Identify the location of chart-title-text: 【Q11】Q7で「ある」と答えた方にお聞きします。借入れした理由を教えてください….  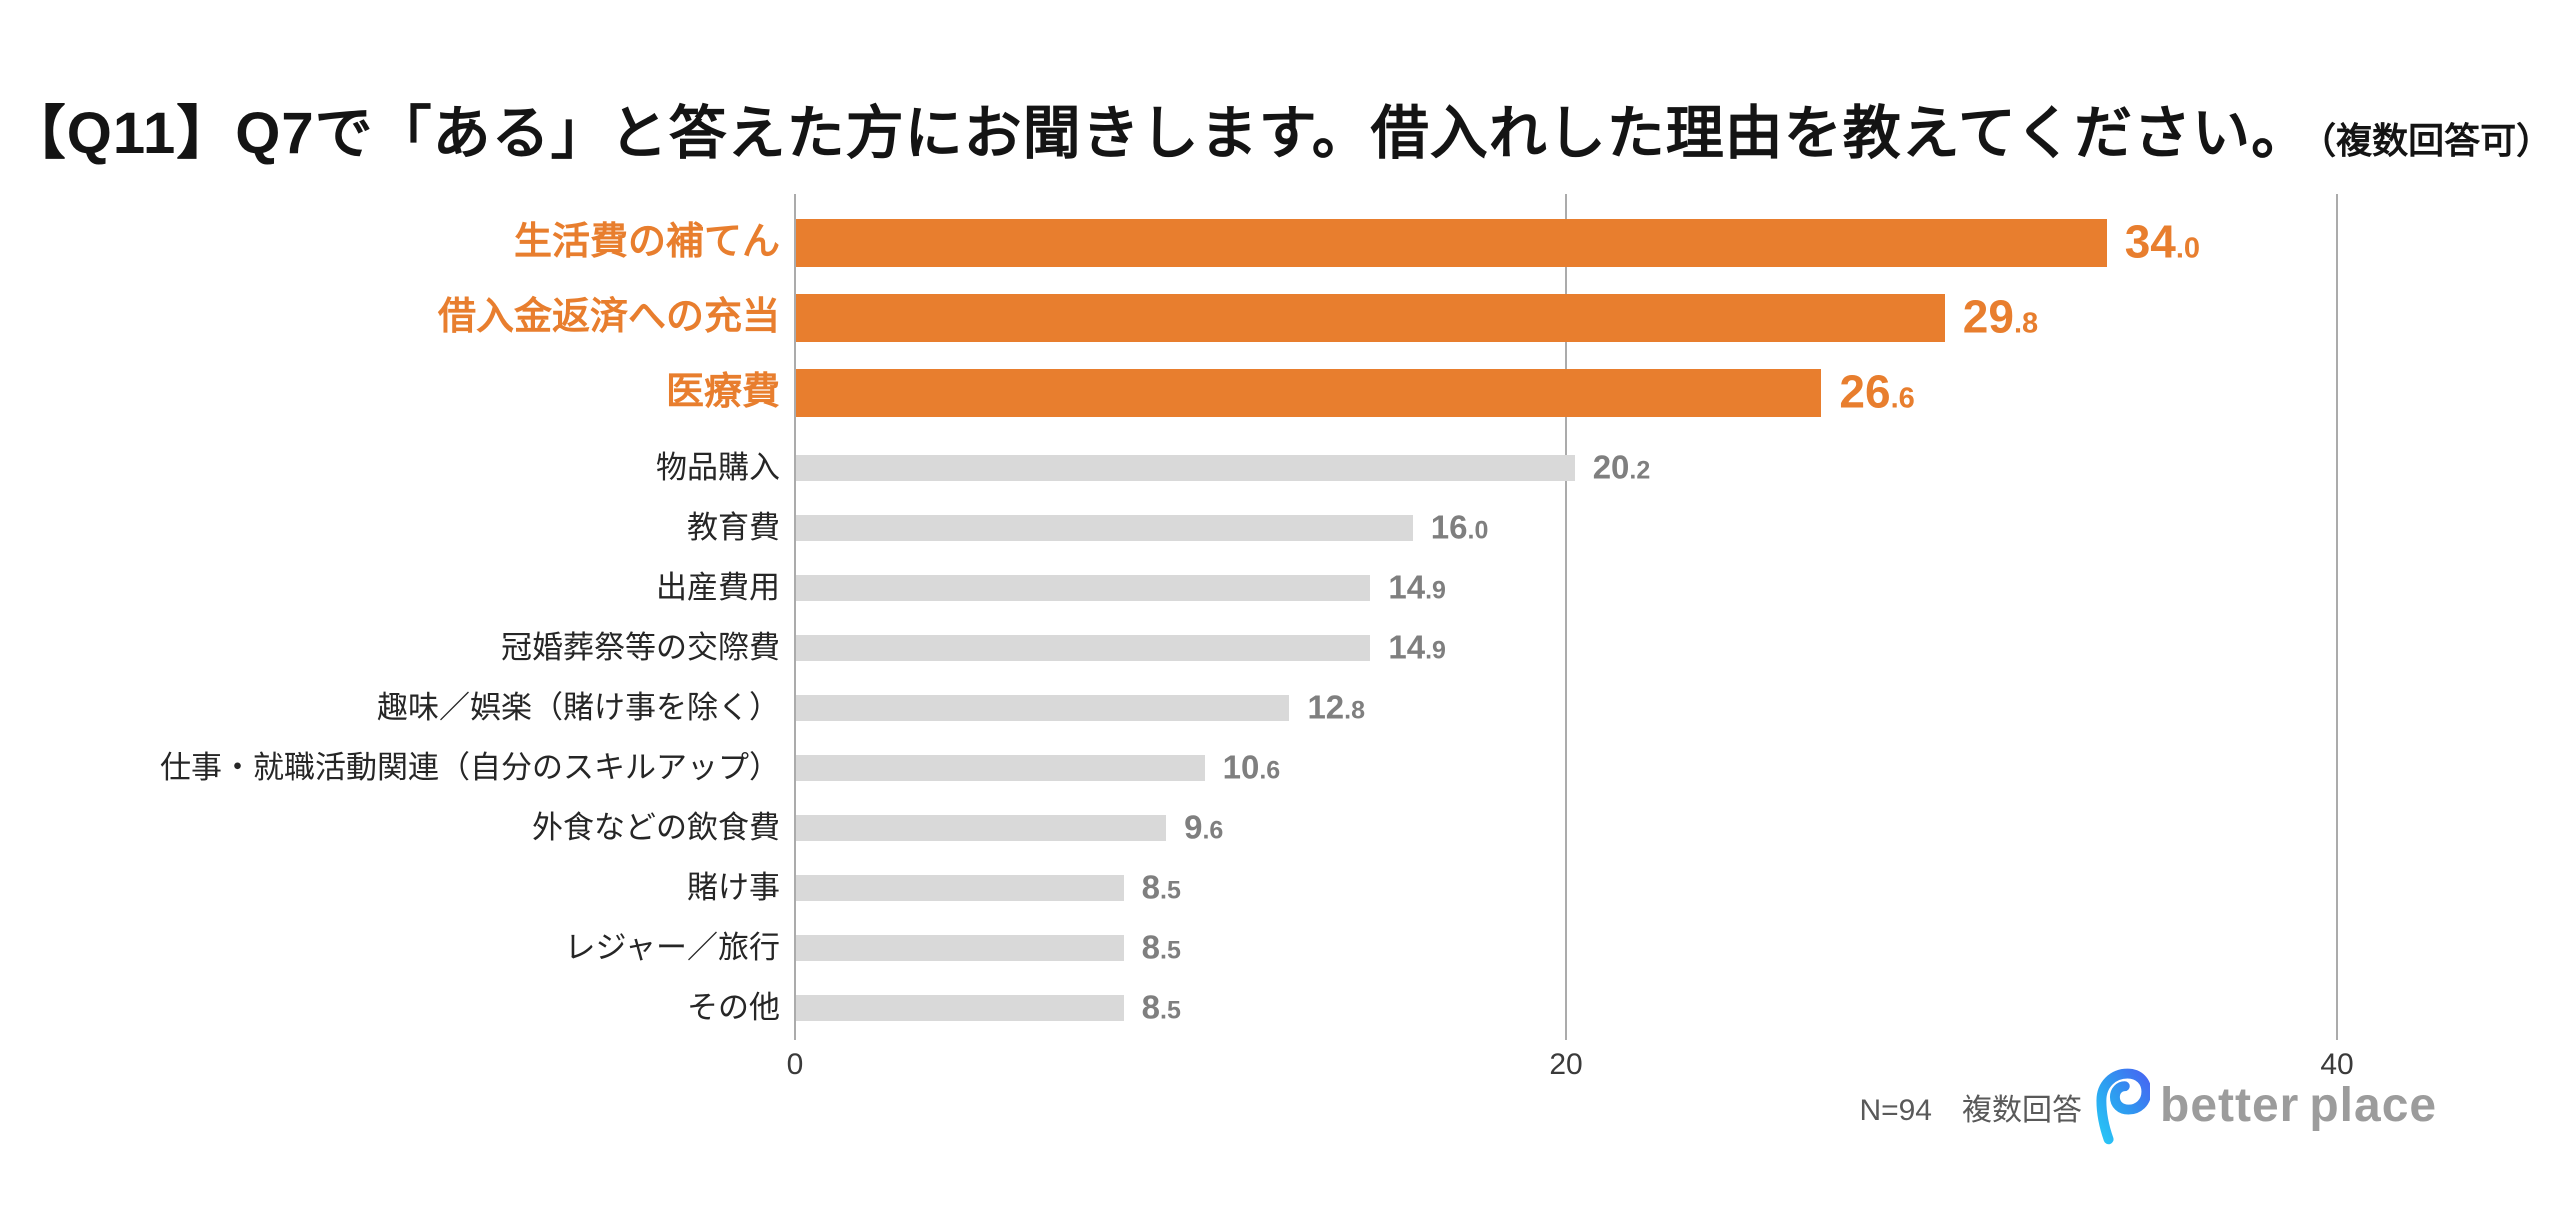
(1159, 133).